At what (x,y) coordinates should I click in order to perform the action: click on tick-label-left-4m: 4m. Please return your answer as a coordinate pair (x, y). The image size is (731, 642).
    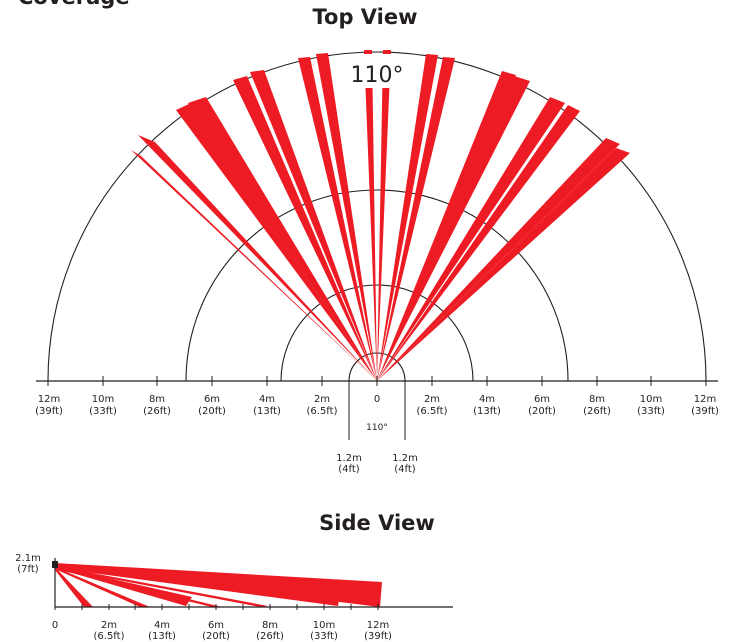
    Looking at the image, I should click on (267, 399).